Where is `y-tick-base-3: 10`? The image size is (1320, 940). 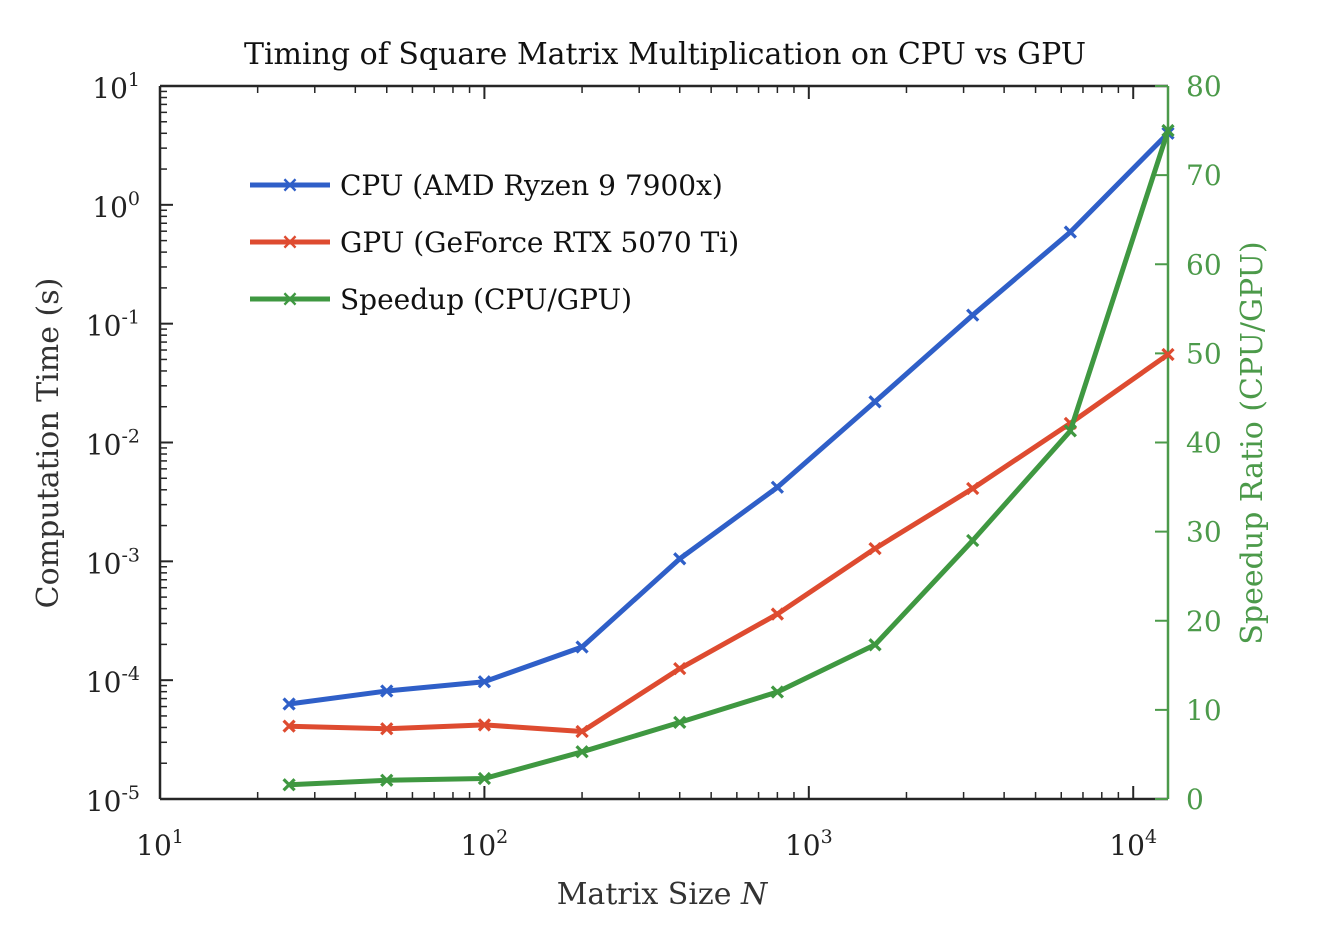 y-tick-base-3: 10 is located at coordinates (104, 445).